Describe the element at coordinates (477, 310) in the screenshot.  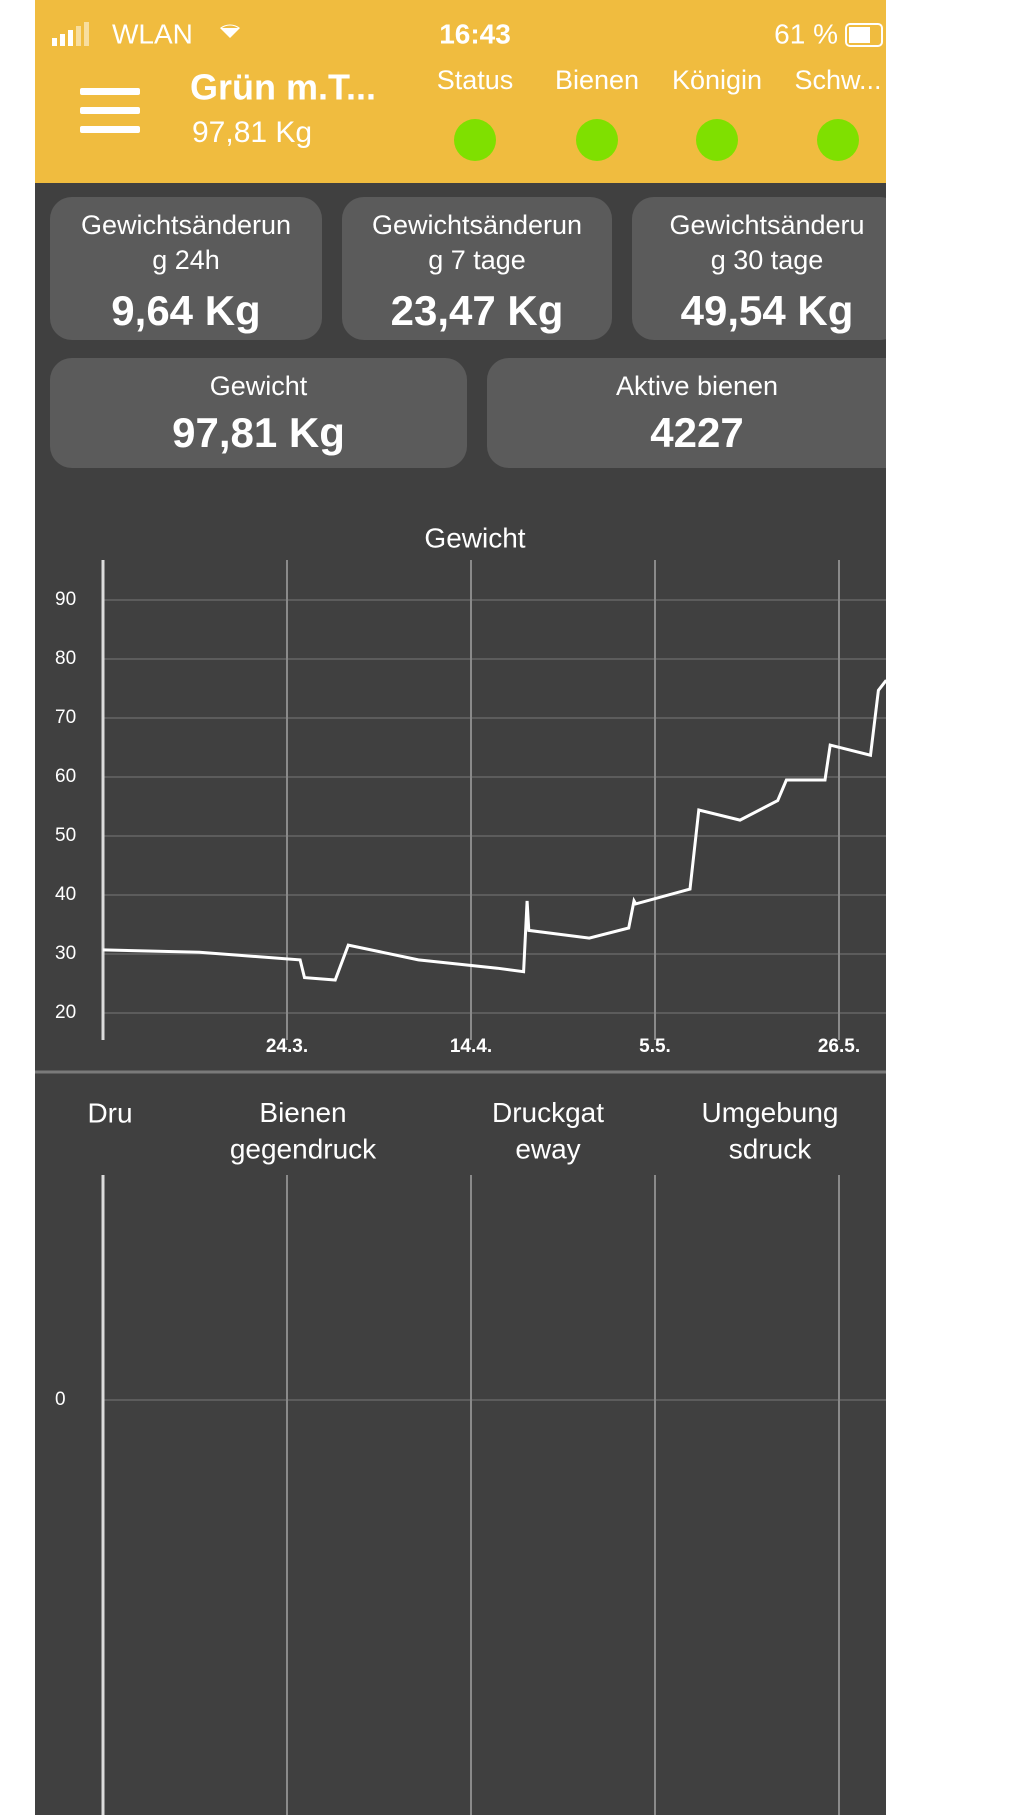
I see `card-value: 23,47 Kg` at that location.